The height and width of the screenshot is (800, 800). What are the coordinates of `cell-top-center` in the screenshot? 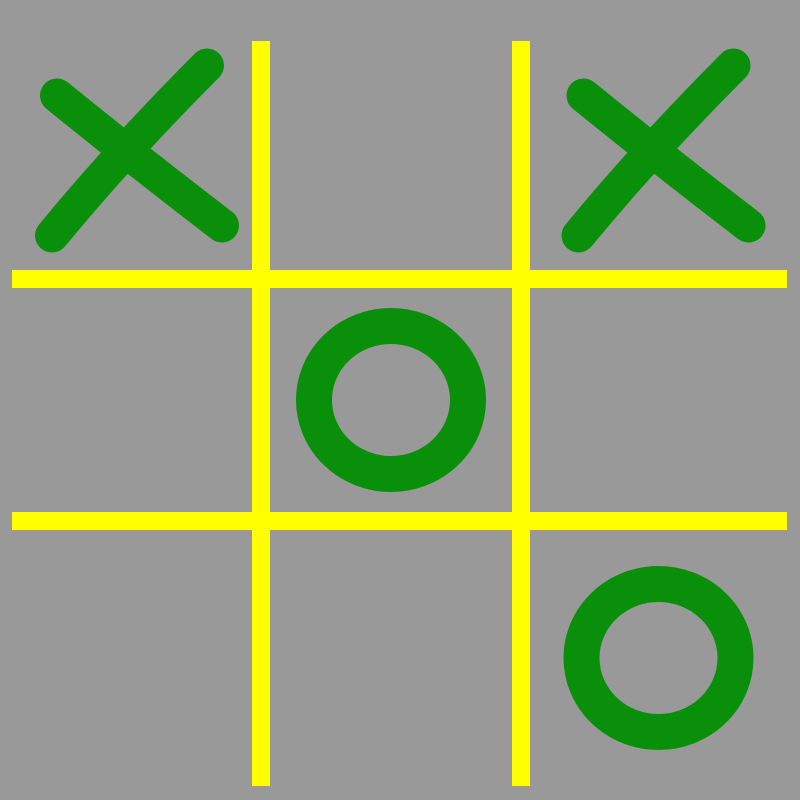 It's located at (391, 155).